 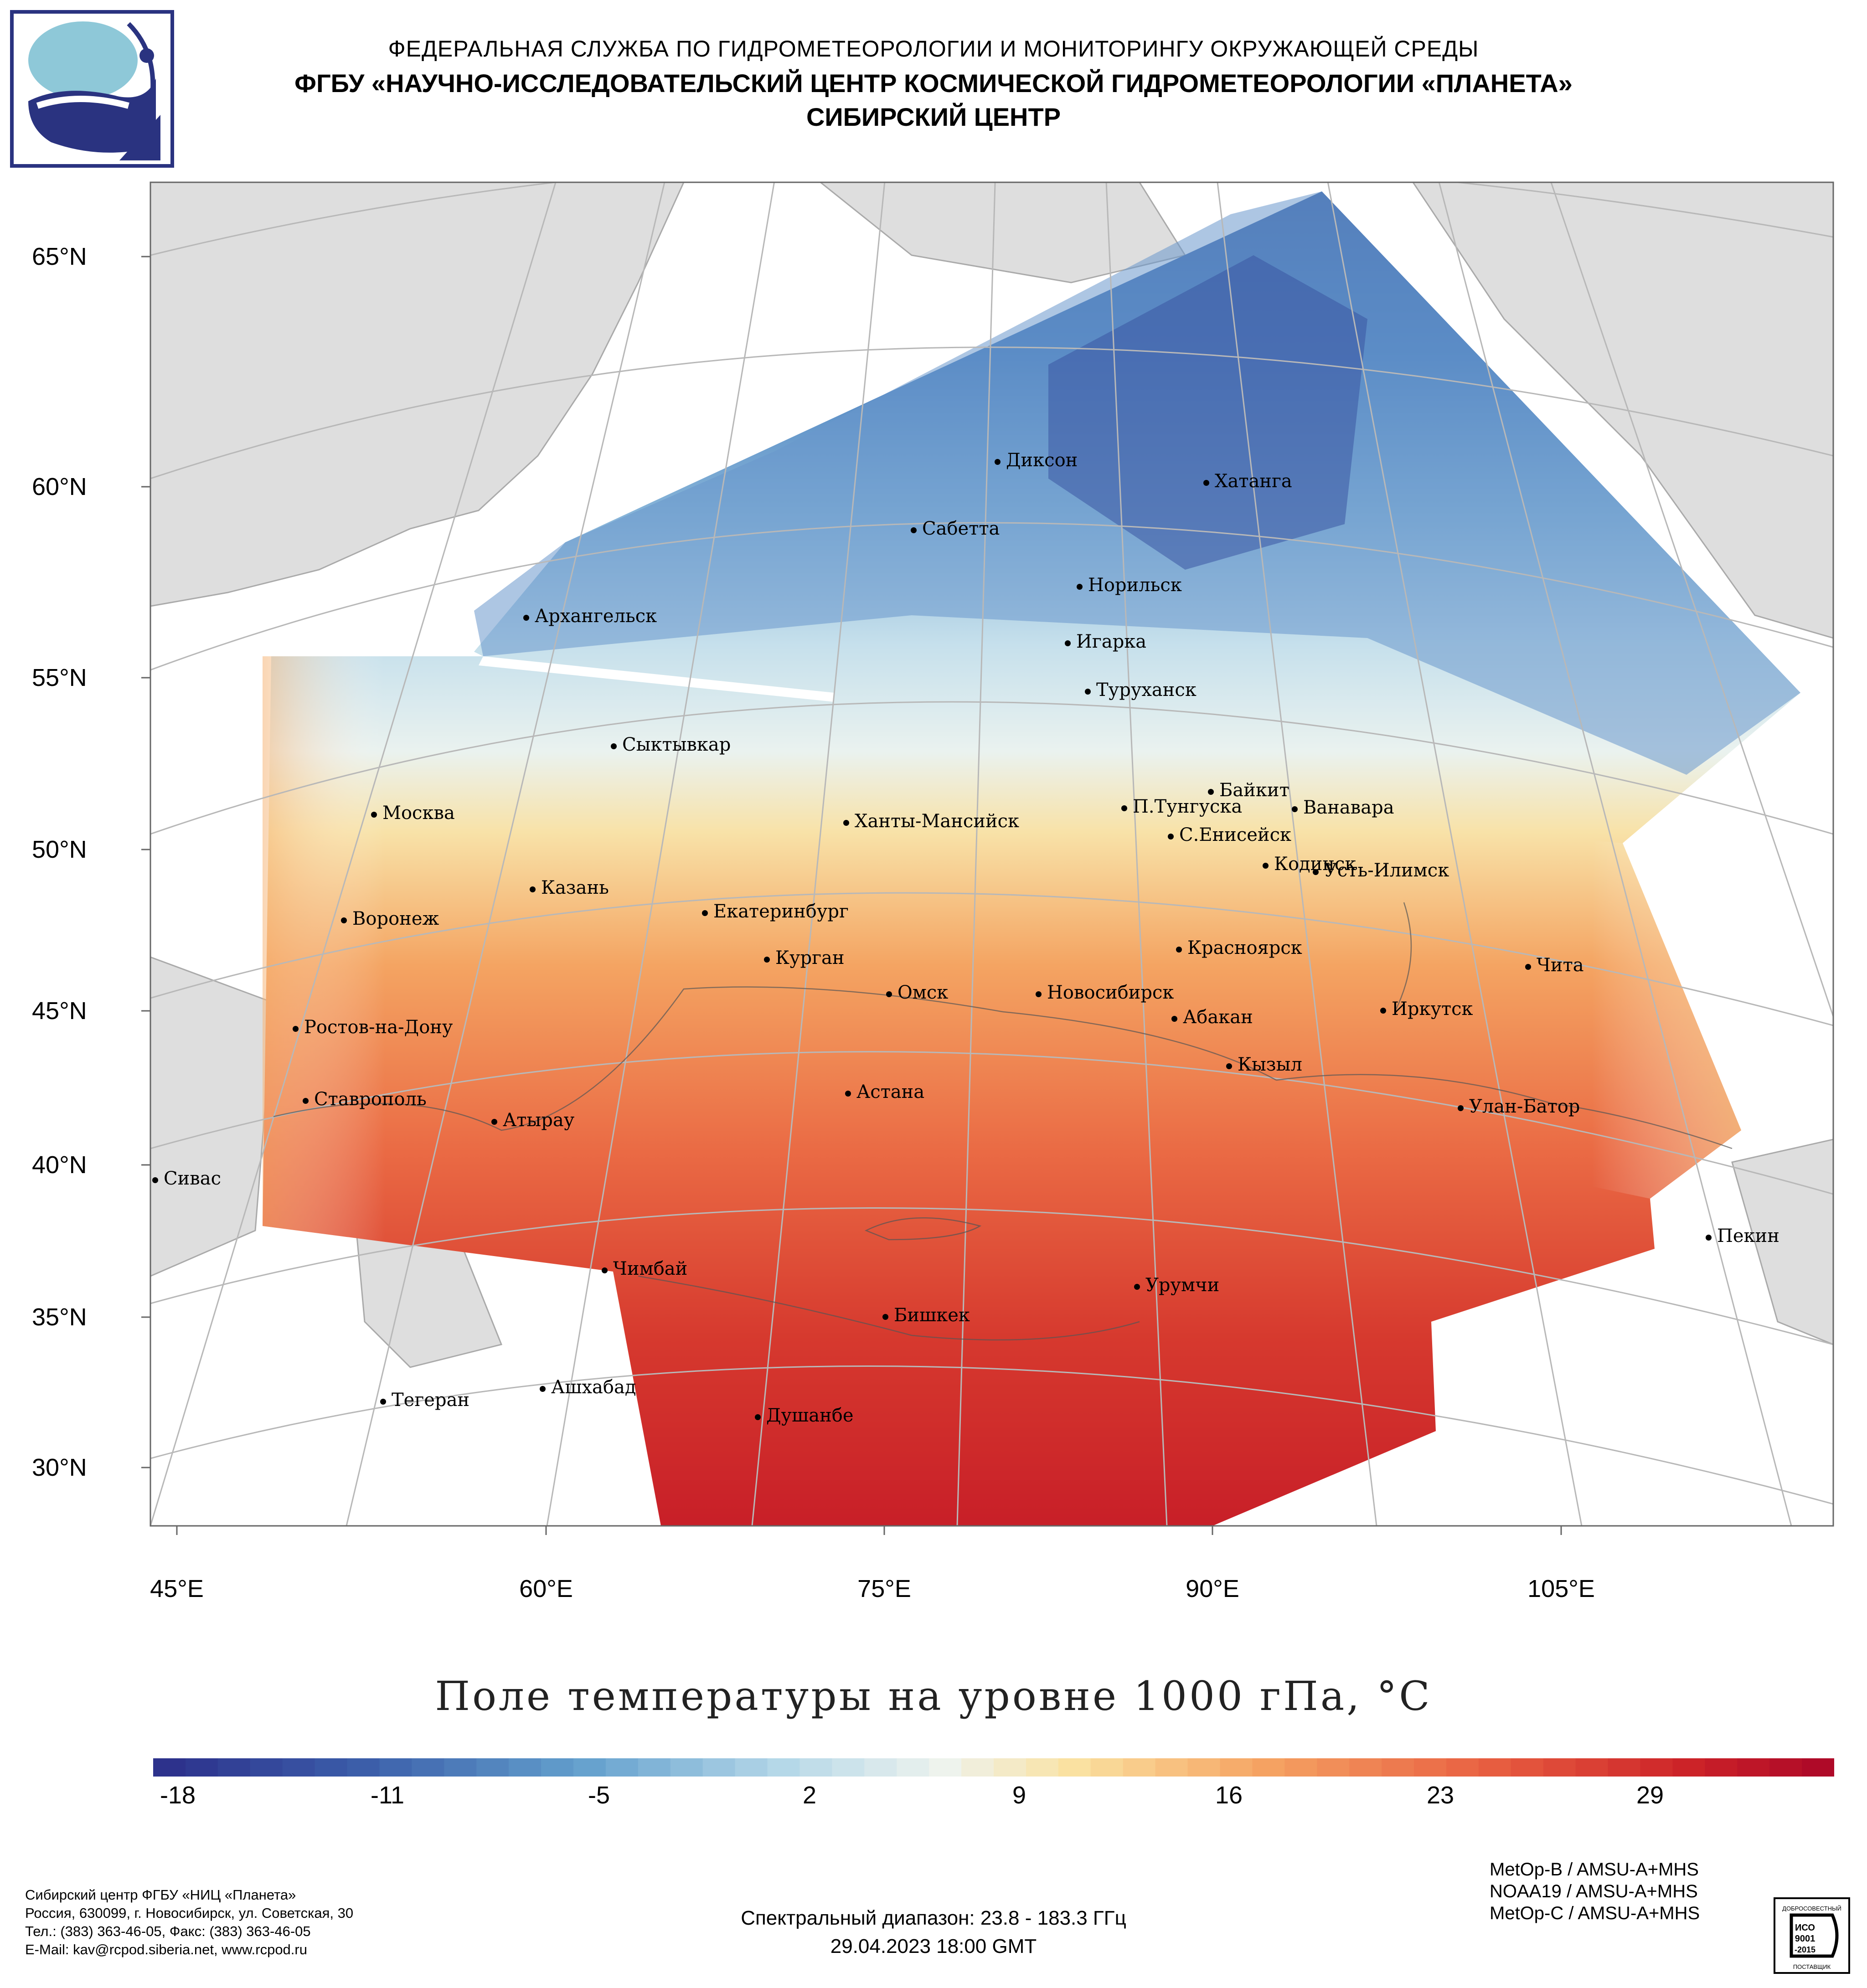 I want to click on colorbar-tick: 23, so click(x=1440, y=1796).